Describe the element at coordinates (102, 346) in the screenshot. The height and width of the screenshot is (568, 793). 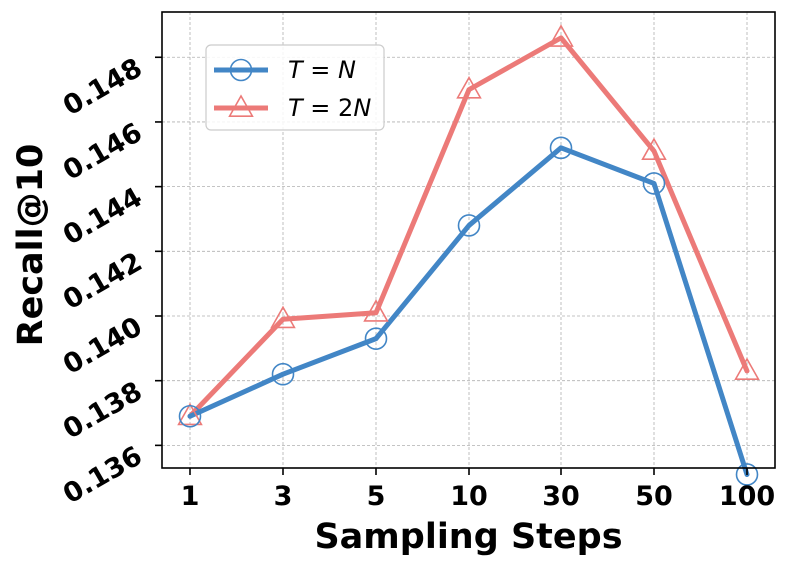
I see `y-tick-label: 0.140` at that location.